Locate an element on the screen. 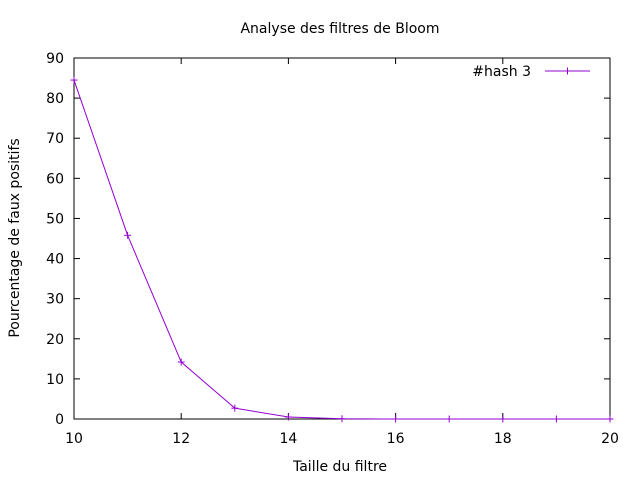  legend-label: #hash 3 is located at coordinates (501, 72).